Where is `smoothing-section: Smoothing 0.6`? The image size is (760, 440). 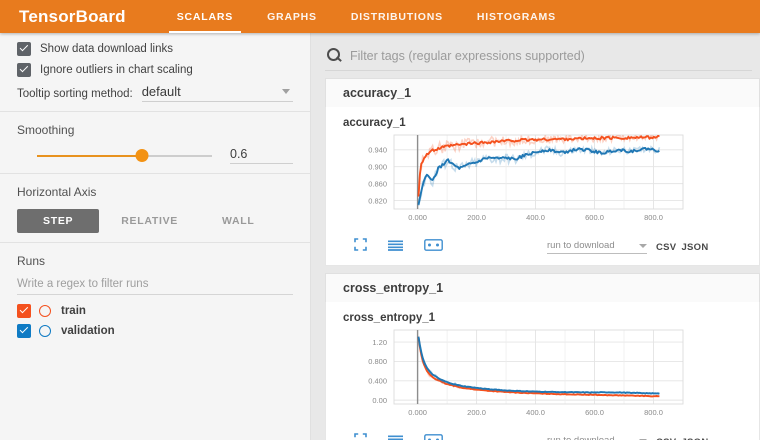
smoothing-section: Smoothing 0.6 is located at coordinates (155, 143).